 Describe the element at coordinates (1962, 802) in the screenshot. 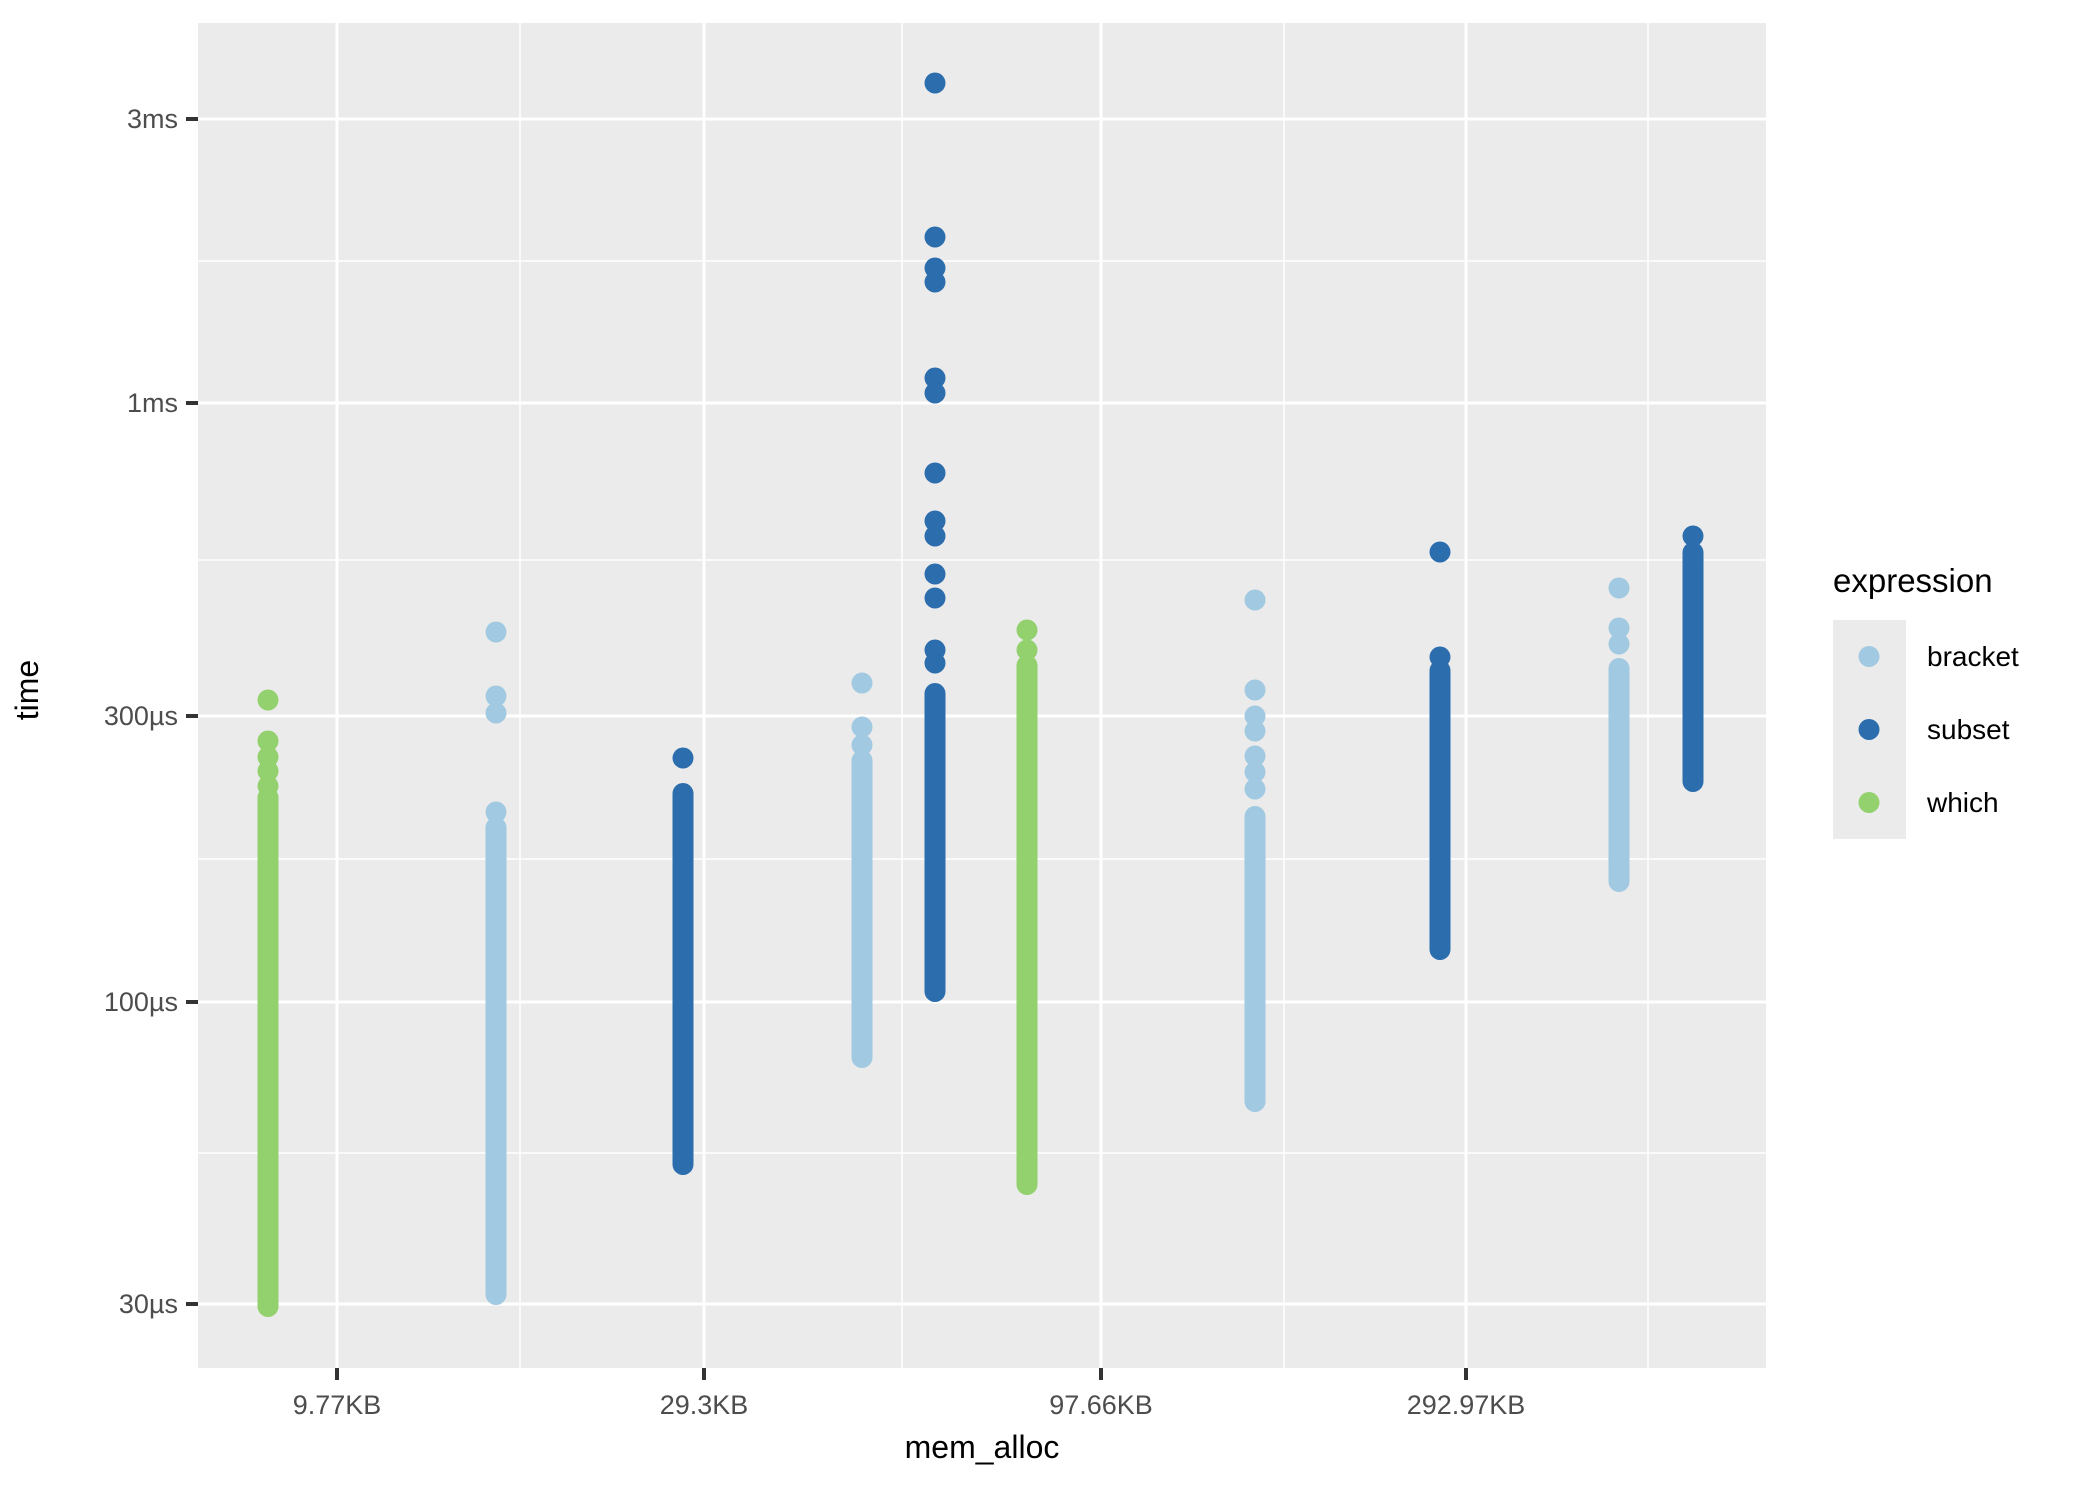

I see `legend-item-label: which` at that location.